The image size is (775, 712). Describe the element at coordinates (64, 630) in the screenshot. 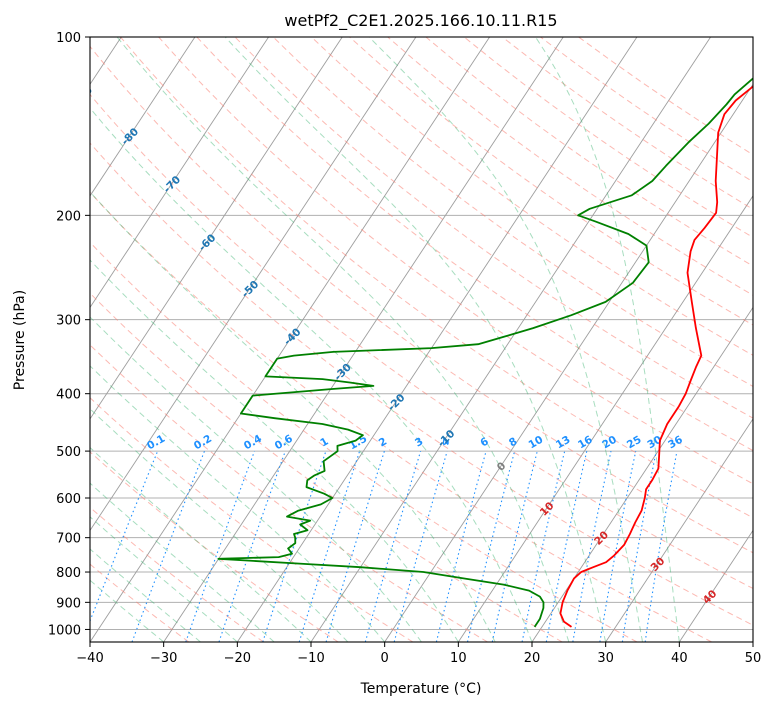

I see `y-tick-label: 1000` at that location.